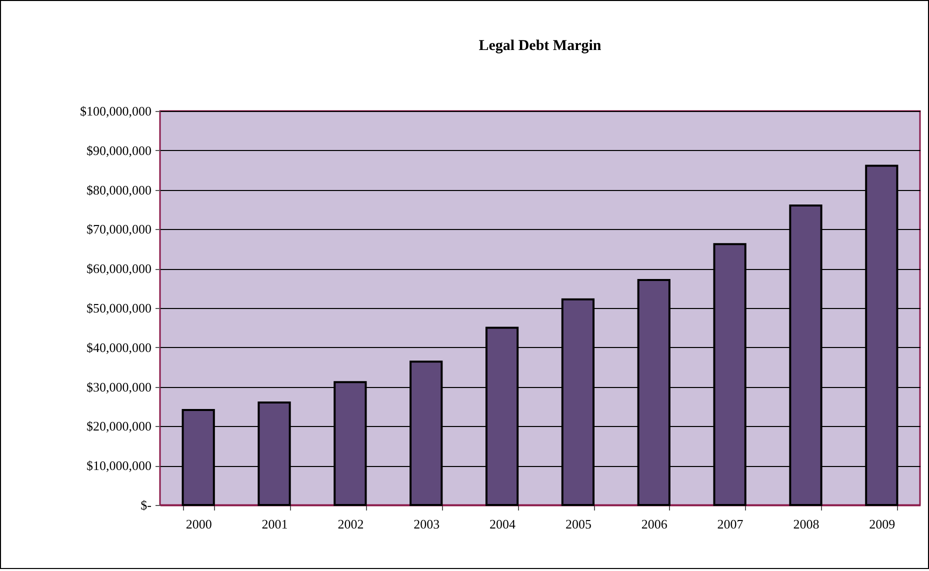  What do you see at coordinates (578, 524) in the screenshot?
I see `x-tick-label: 2005` at bounding box center [578, 524].